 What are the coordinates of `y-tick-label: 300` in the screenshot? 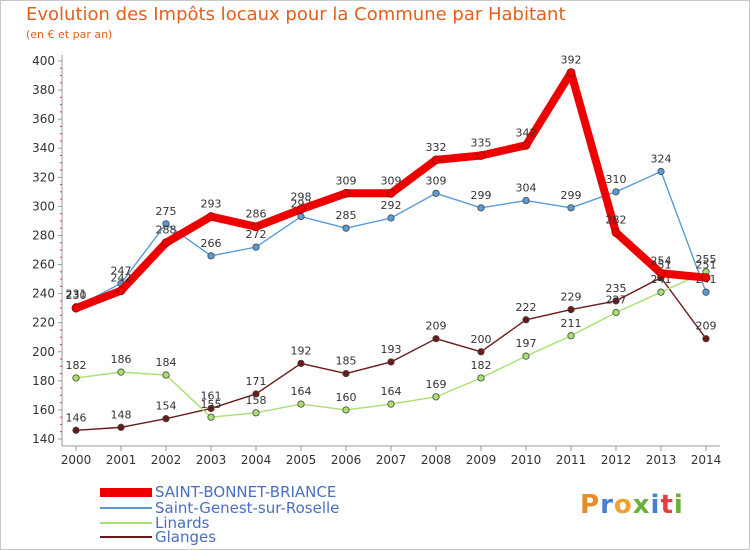 It's located at (43, 206).